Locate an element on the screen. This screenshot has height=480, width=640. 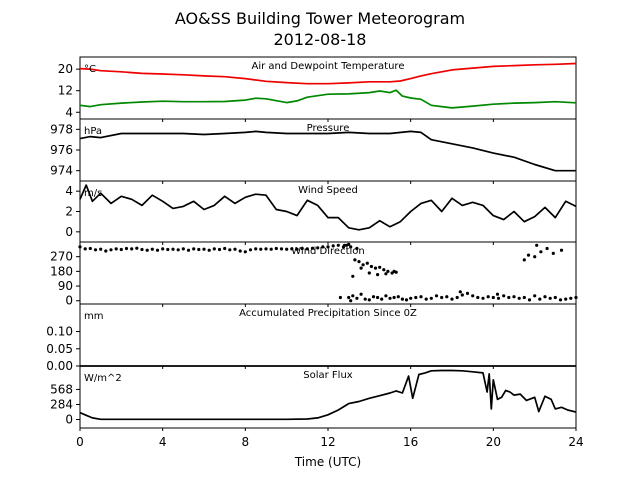
panel-title: Wind Direction is located at coordinates (328, 251).